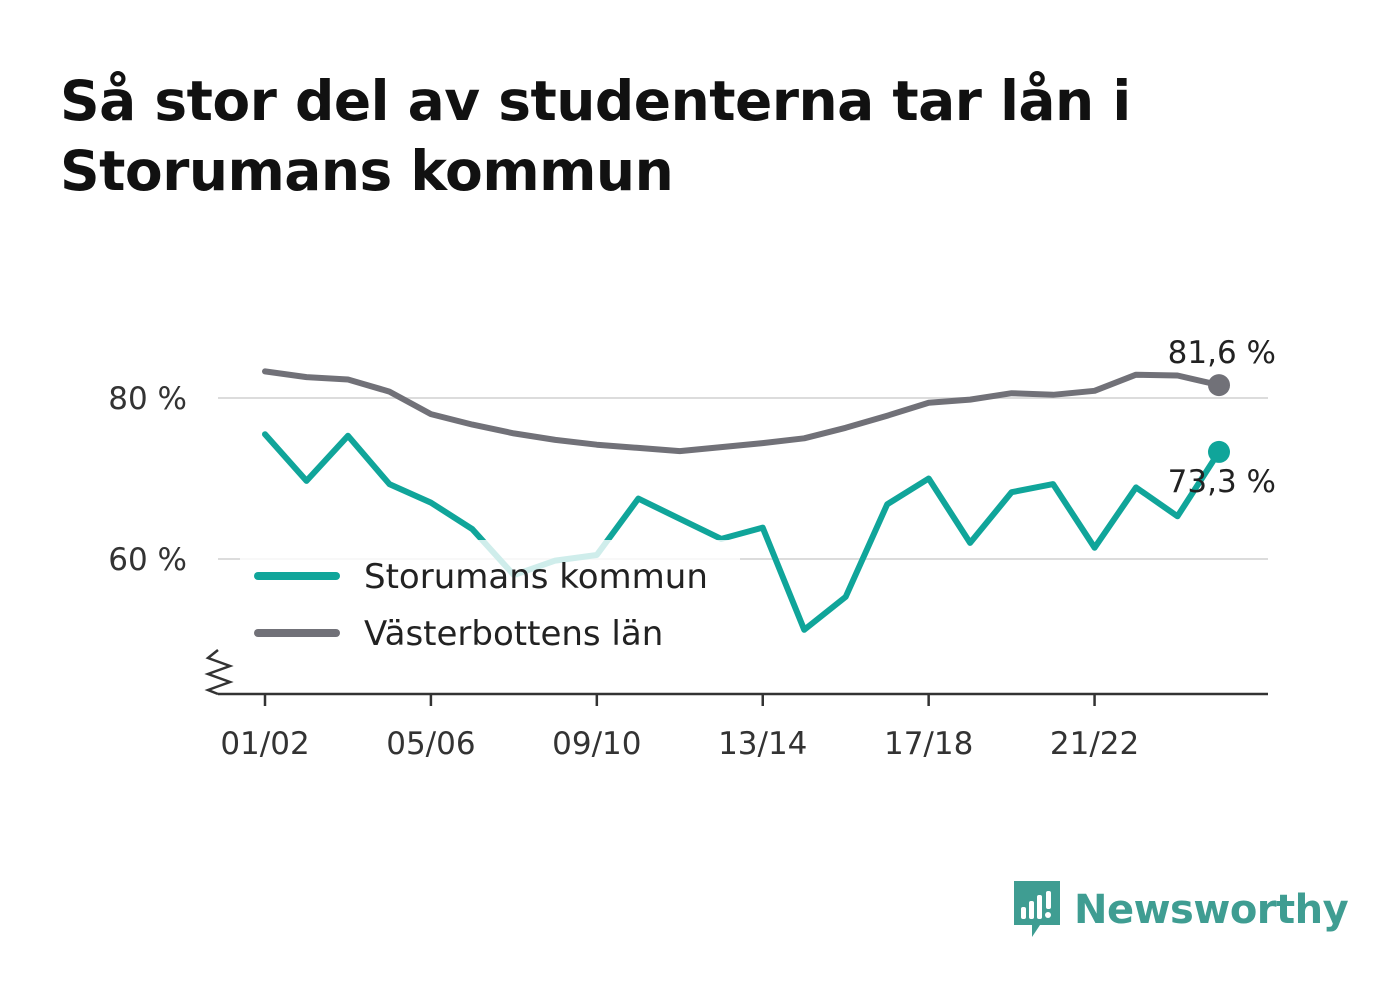 Image resolution: width=1382 pixels, height=999 pixels. I want to click on x-tick-label: 21/22, so click(1094, 744).